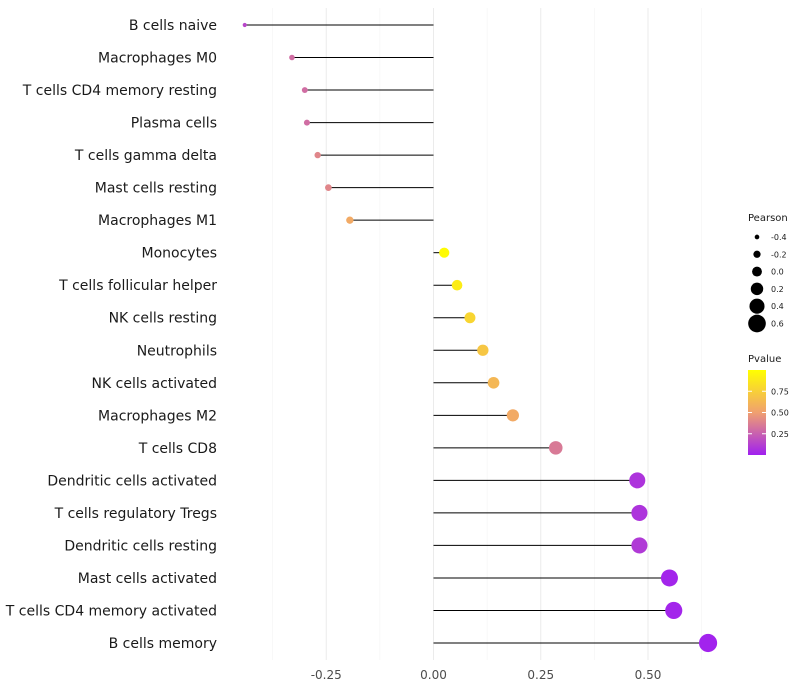 Image resolution: width=800 pixels, height=700 pixels. Describe the element at coordinates (173, 26) in the screenshot. I see `category-label: B cells naive` at that location.